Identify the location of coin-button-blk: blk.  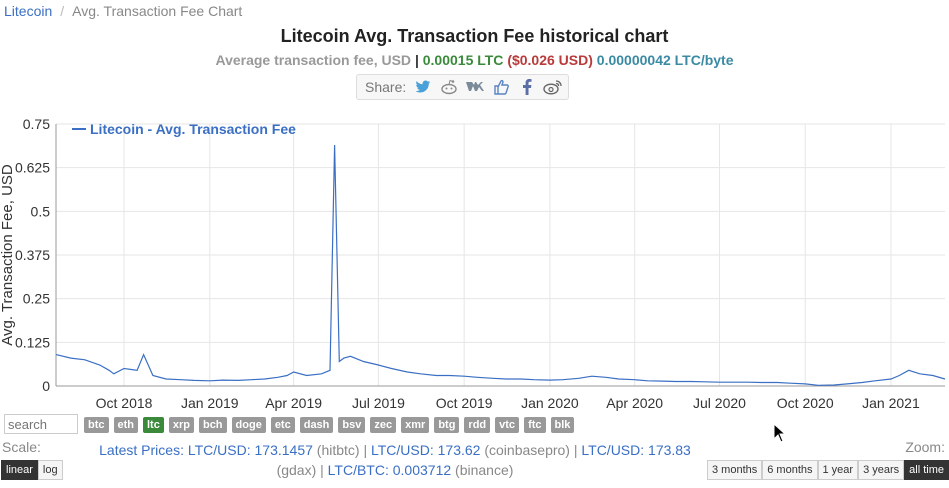
(562, 425).